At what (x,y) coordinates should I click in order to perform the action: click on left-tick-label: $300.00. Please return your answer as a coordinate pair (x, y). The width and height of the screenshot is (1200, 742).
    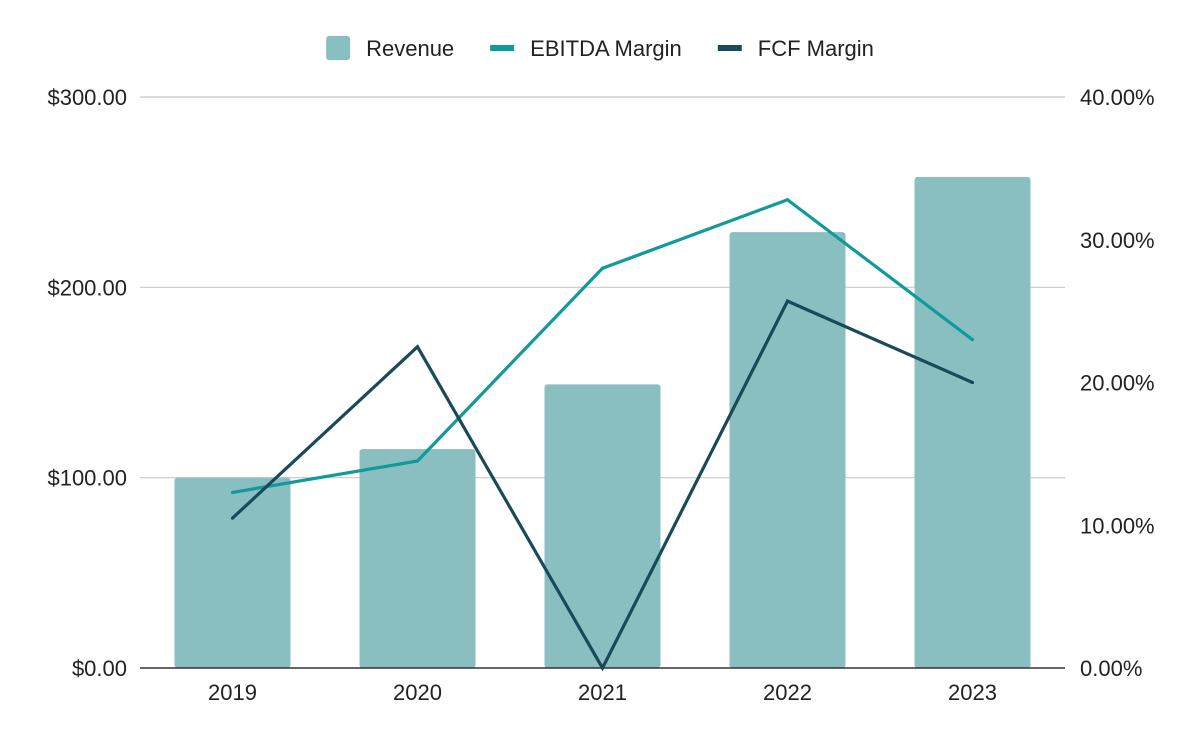
    Looking at the image, I should click on (87, 97).